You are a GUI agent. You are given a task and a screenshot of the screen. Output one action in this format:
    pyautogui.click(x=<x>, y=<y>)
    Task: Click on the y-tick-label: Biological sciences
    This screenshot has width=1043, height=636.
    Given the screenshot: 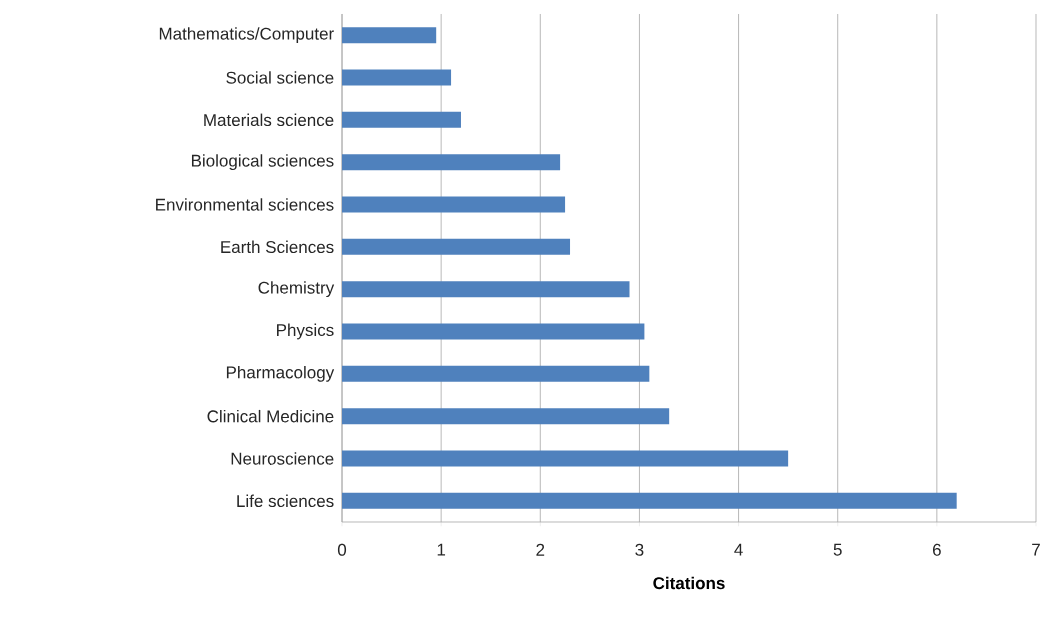 What is the action you would take?
    pyautogui.click(x=262, y=162)
    